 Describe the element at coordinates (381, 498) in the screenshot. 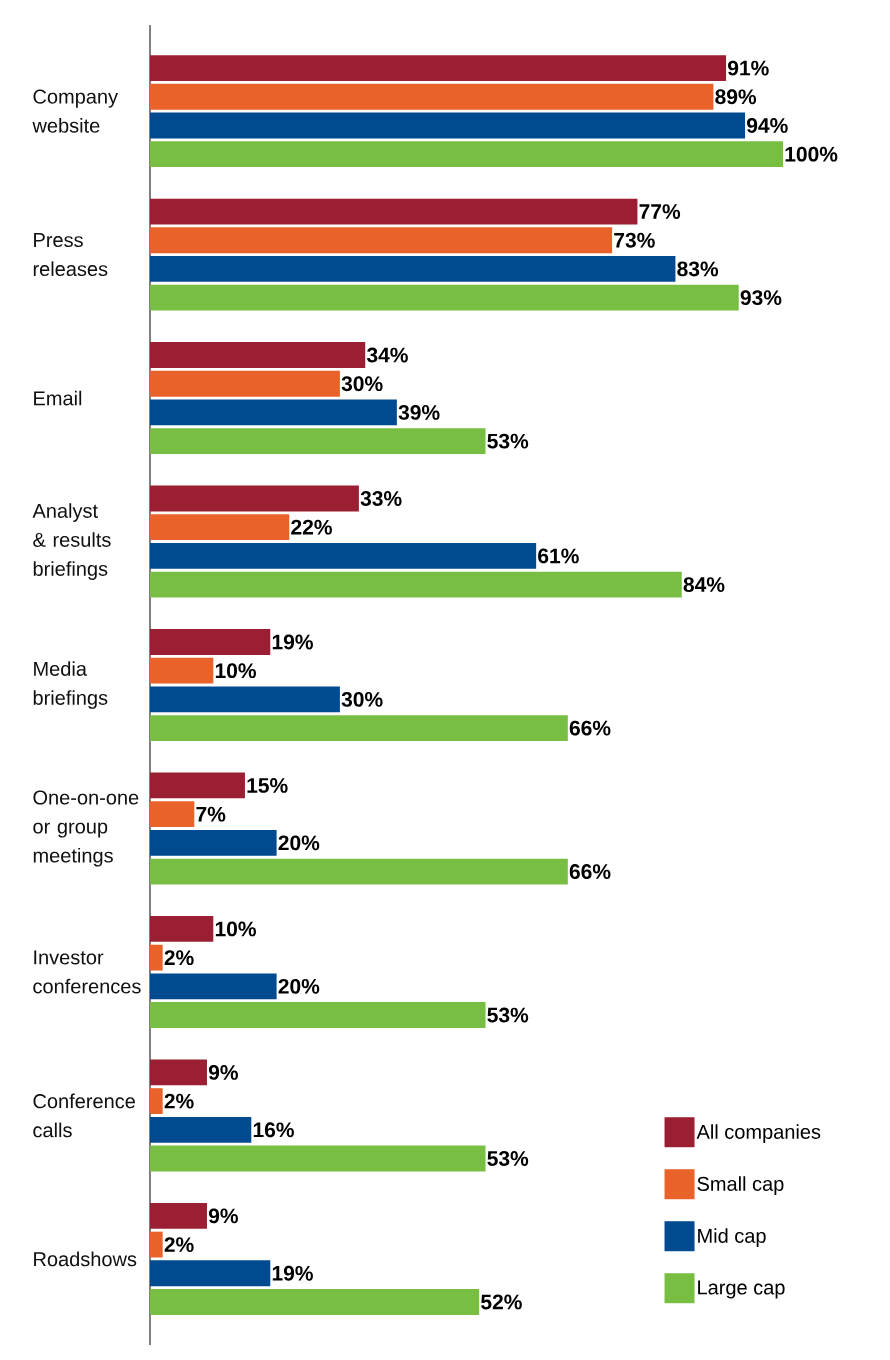

I see `data-label: 33%` at that location.